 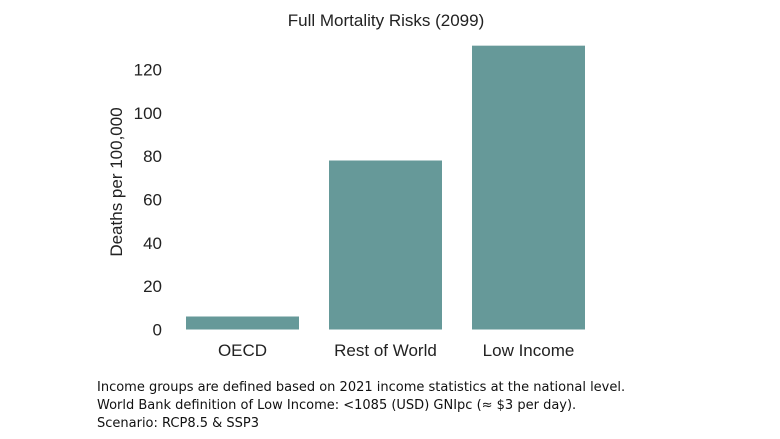 What do you see at coordinates (178, 423) in the screenshot?
I see `note-line: Scenario: RCP8.5 & SSP3` at bounding box center [178, 423].